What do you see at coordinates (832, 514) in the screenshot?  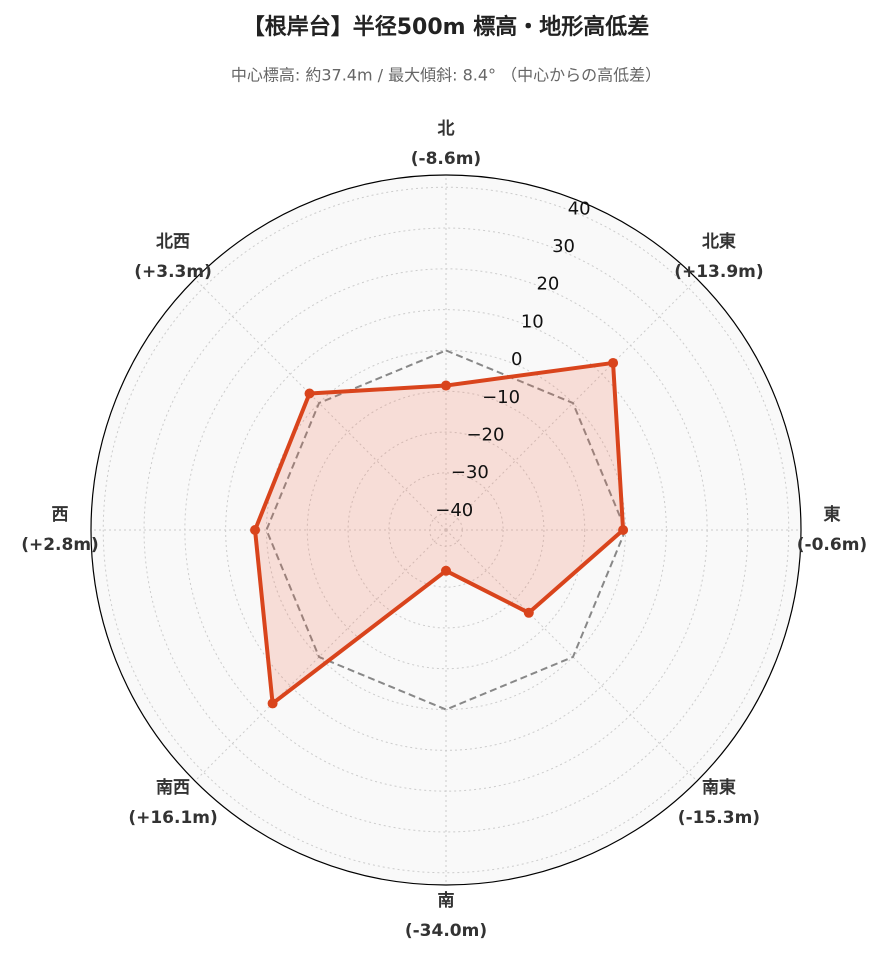 I see `category-label: 東` at bounding box center [832, 514].